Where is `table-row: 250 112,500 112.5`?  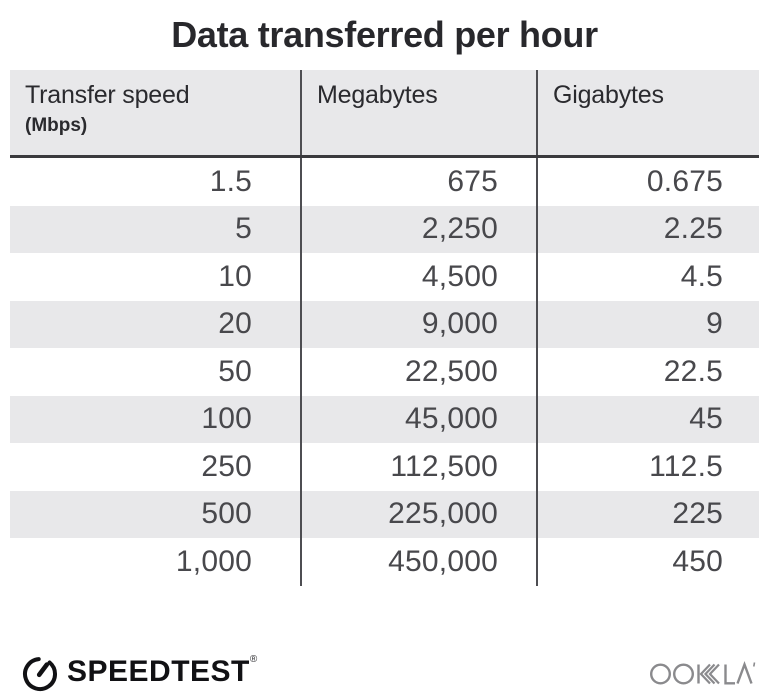 table-row: 250 112,500 112.5 is located at coordinates (384, 467).